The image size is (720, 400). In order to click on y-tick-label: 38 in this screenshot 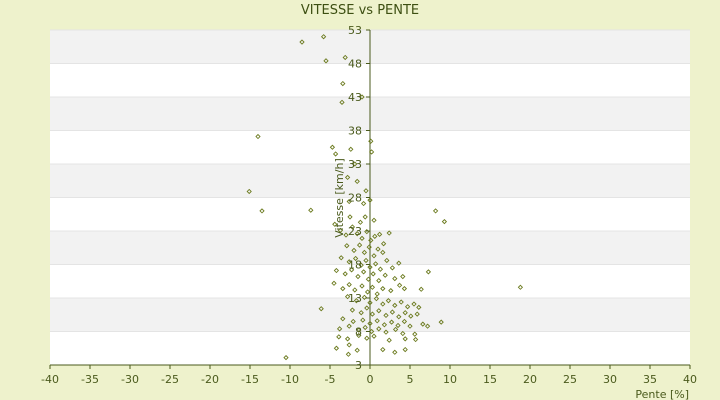, I will do `click(355, 131)`.